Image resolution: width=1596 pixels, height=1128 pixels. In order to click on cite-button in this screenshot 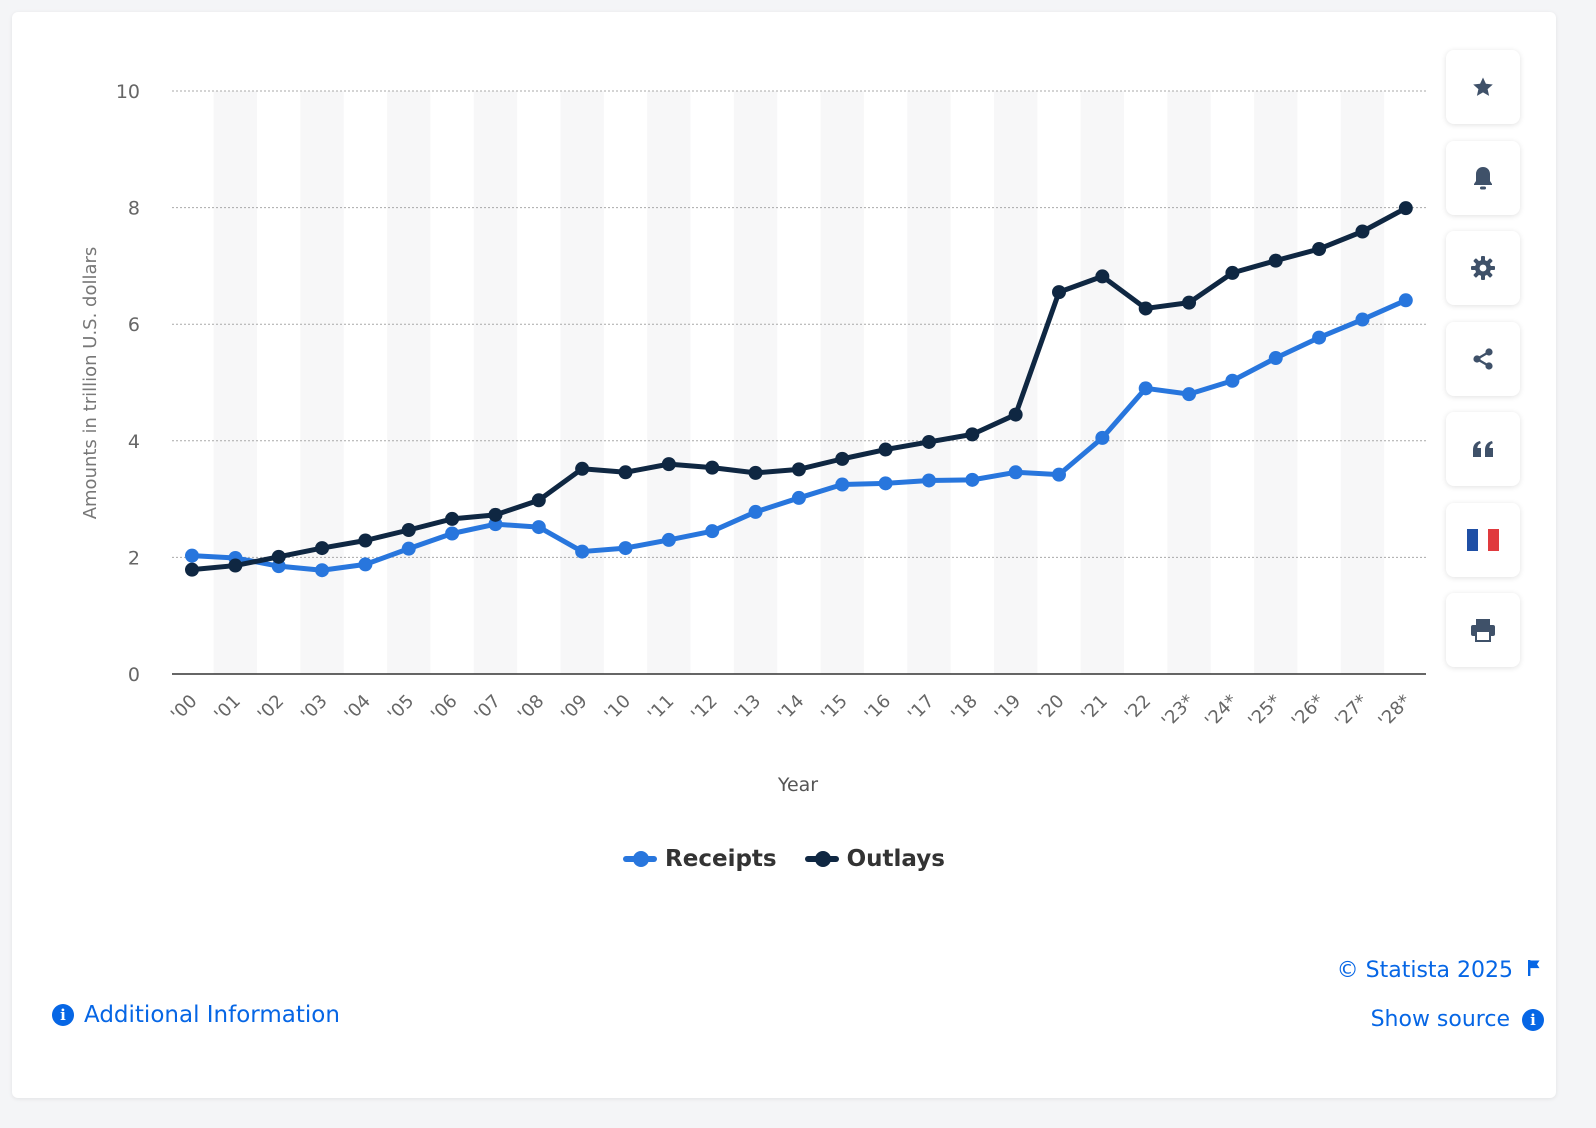, I will do `click(1483, 449)`.